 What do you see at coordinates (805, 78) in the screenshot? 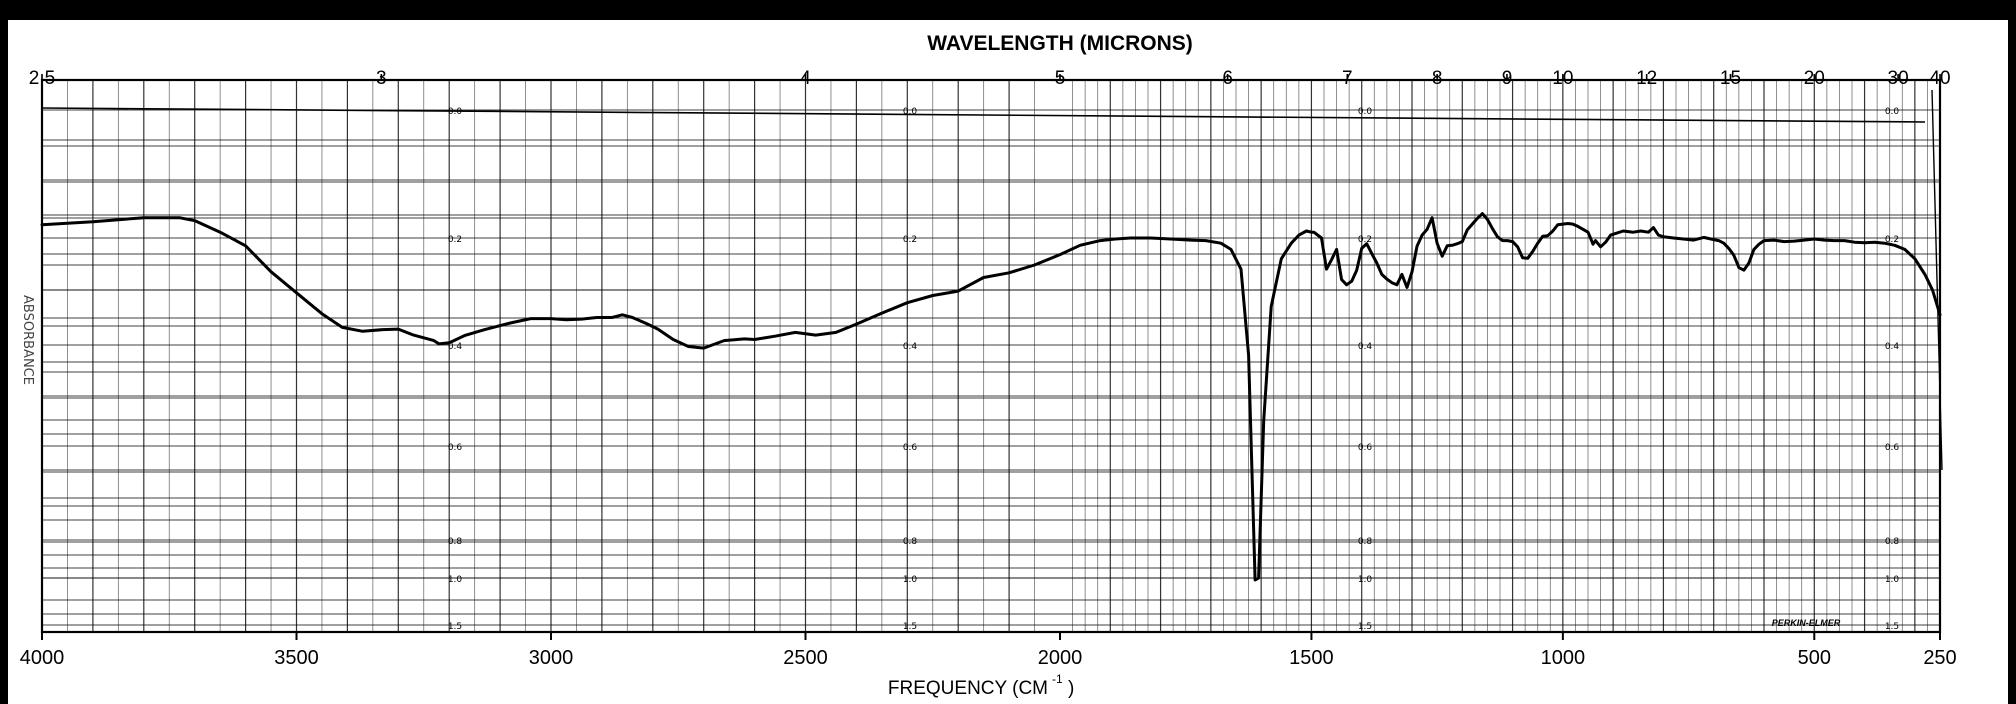
I see `wavelength-tick-label: 4` at bounding box center [805, 78].